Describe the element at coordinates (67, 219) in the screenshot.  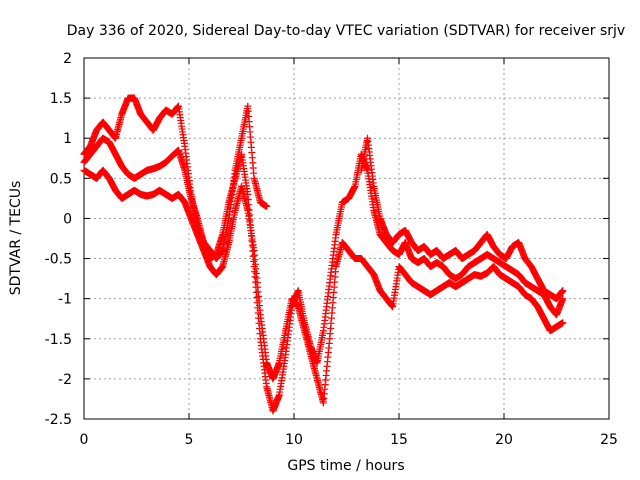
I see `y-tick-label: 0` at that location.